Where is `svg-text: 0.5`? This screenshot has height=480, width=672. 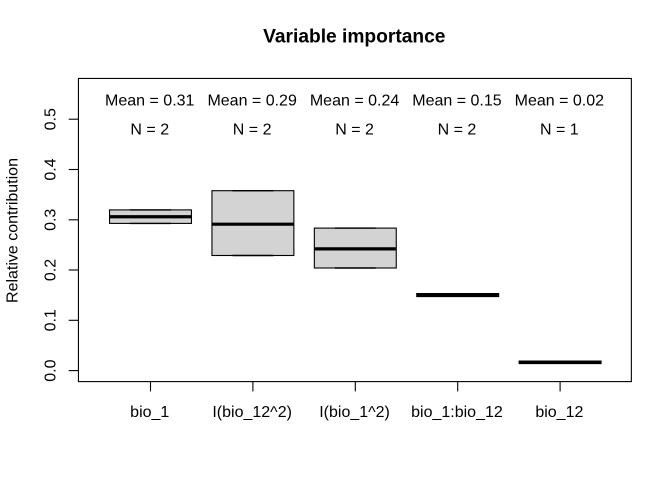 svg-text: 0.5 is located at coordinates (50, 119).